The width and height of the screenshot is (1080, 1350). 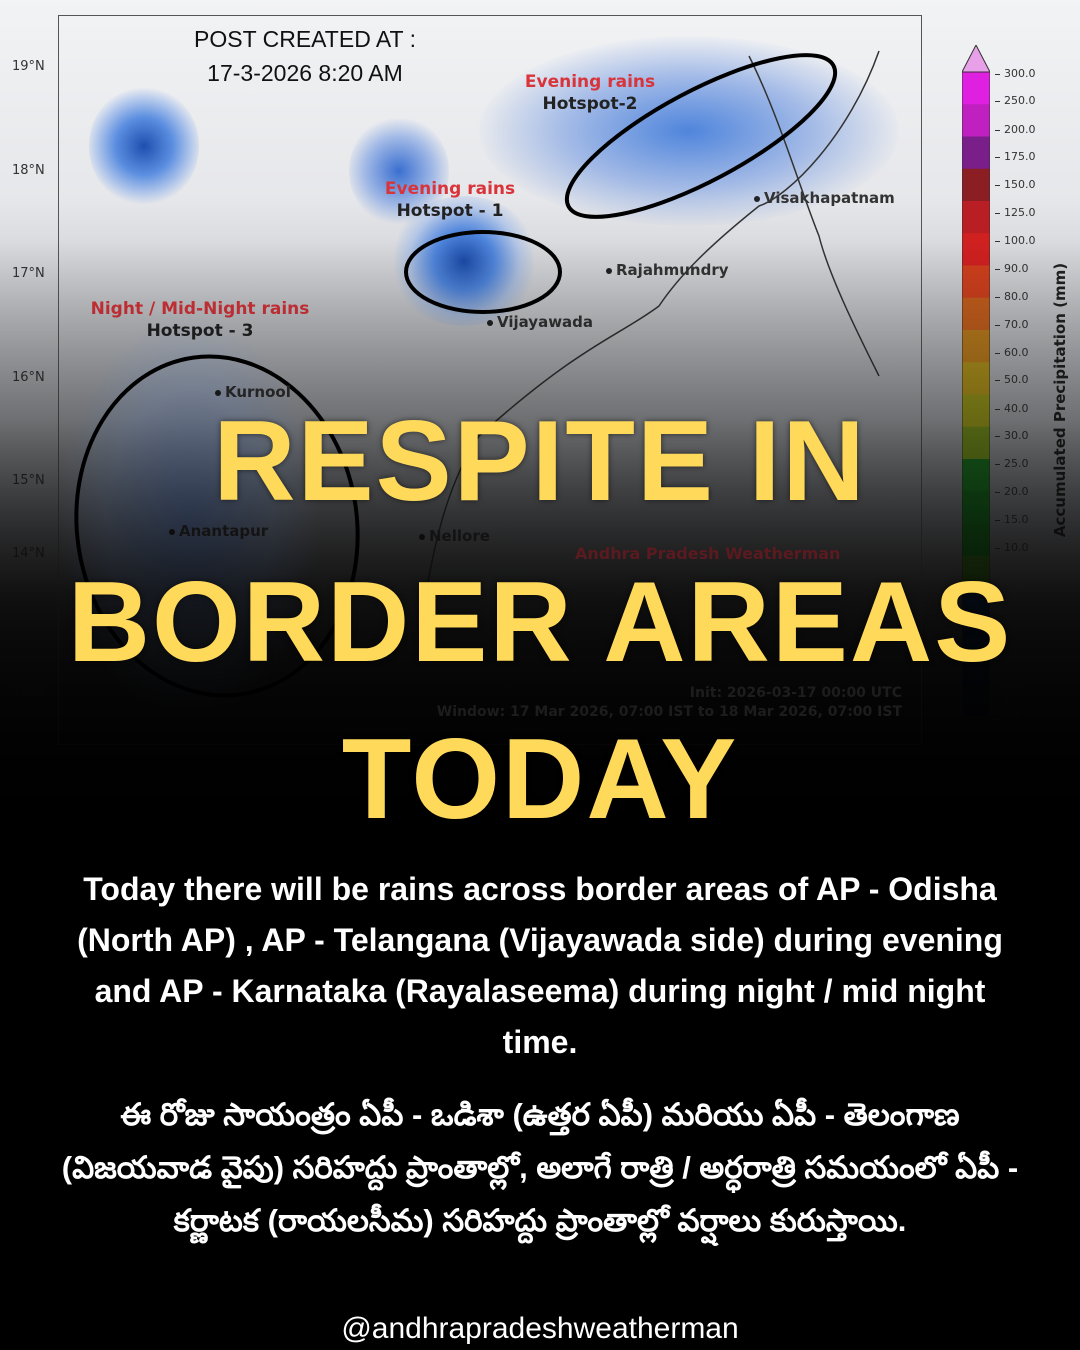 I want to click on colorbar-tick: 80.0, so click(x=1012, y=296).